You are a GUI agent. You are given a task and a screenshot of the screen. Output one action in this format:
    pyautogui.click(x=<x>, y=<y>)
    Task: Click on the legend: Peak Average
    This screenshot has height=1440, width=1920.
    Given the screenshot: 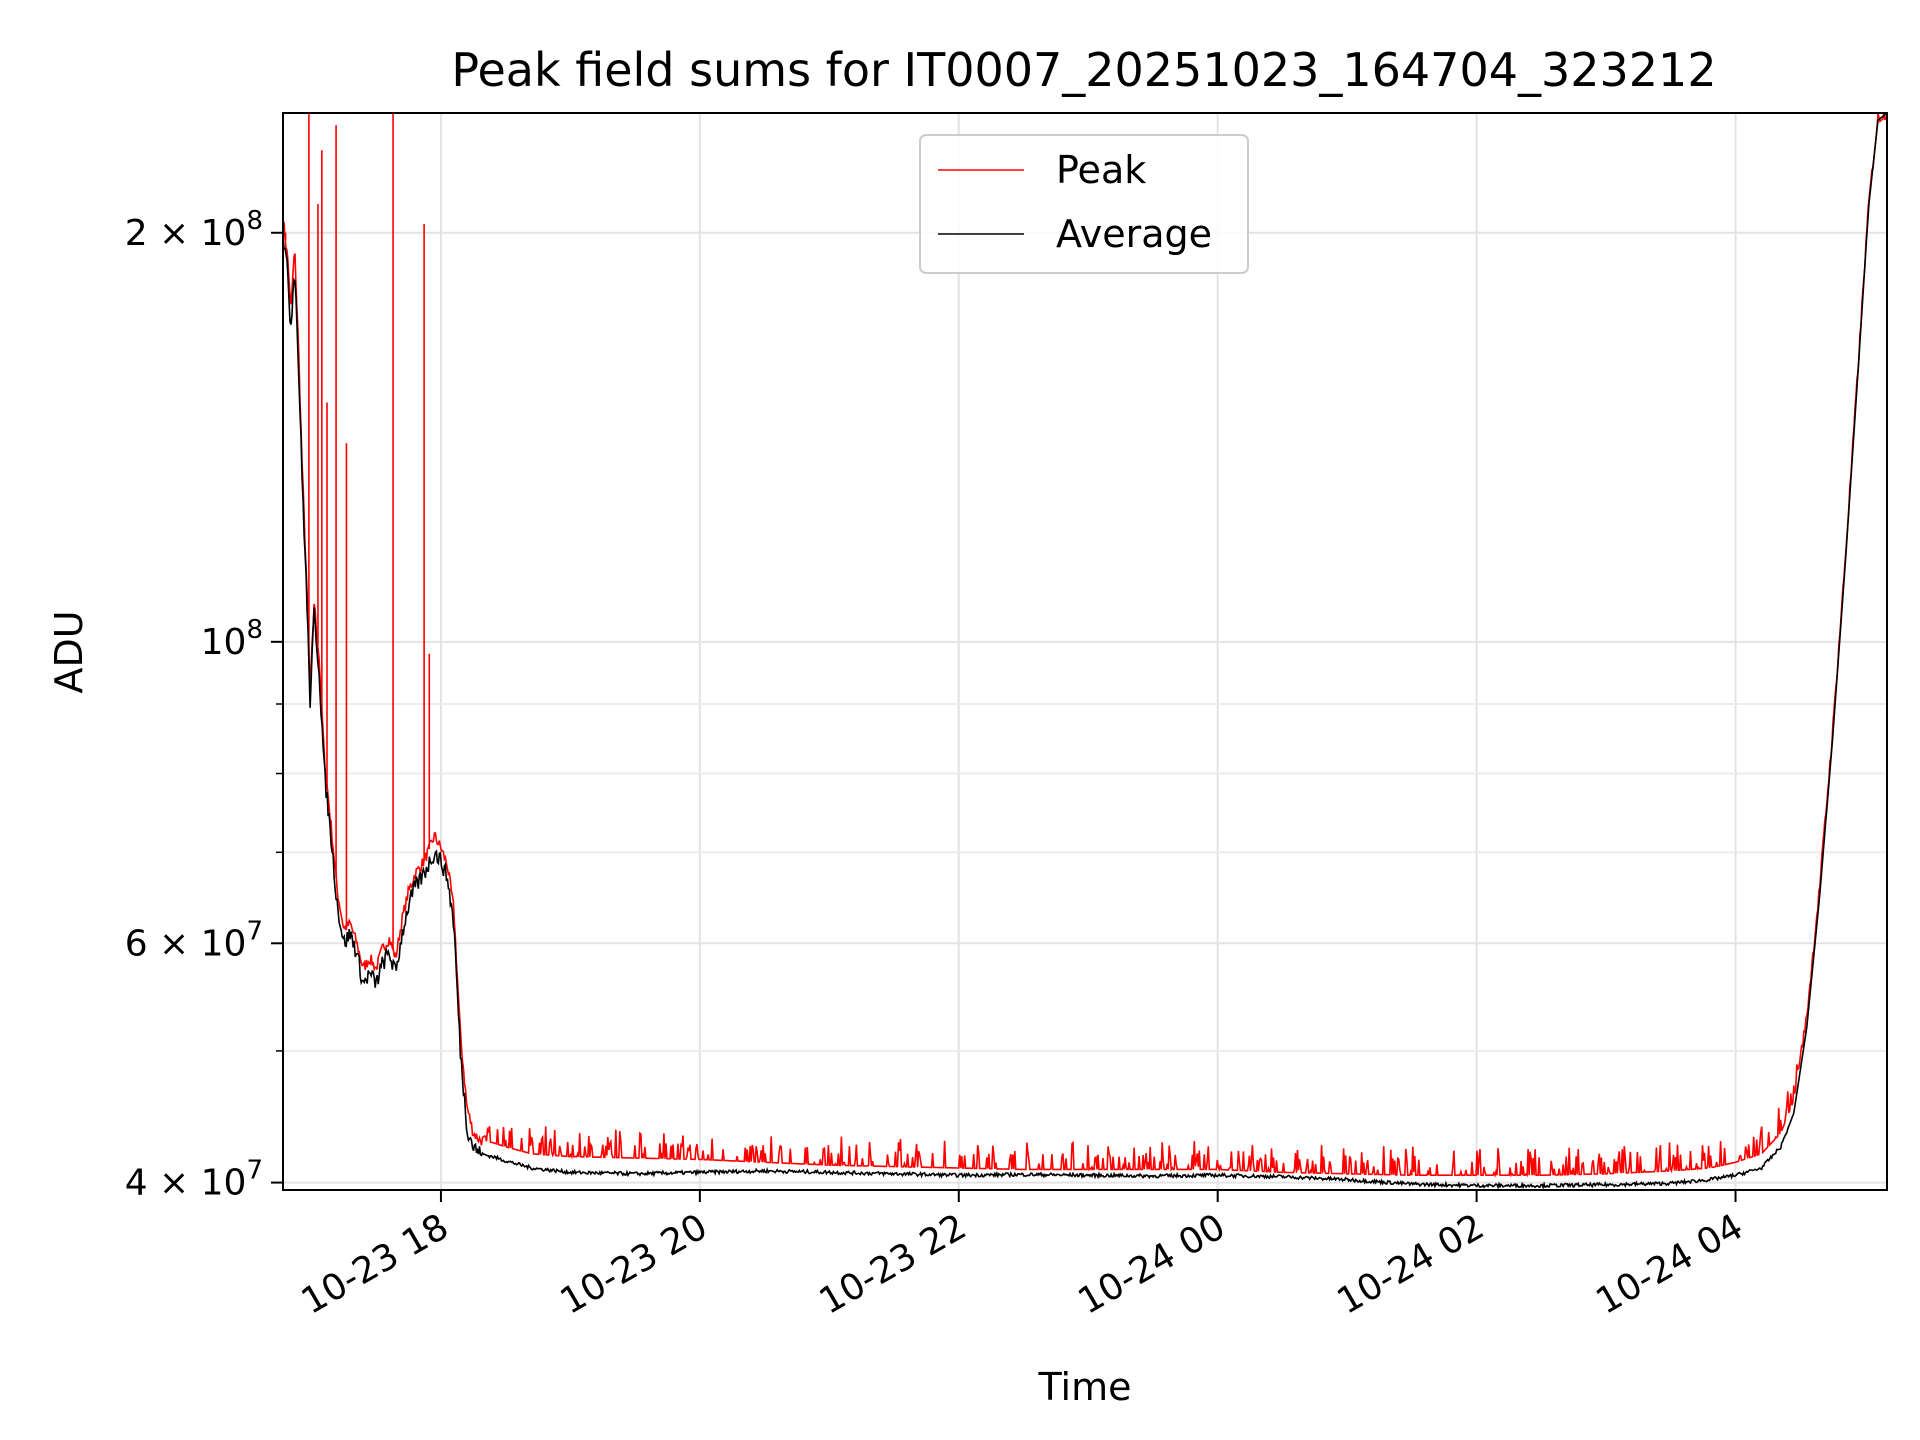 What is the action you would take?
    pyautogui.click(x=1084, y=204)
    